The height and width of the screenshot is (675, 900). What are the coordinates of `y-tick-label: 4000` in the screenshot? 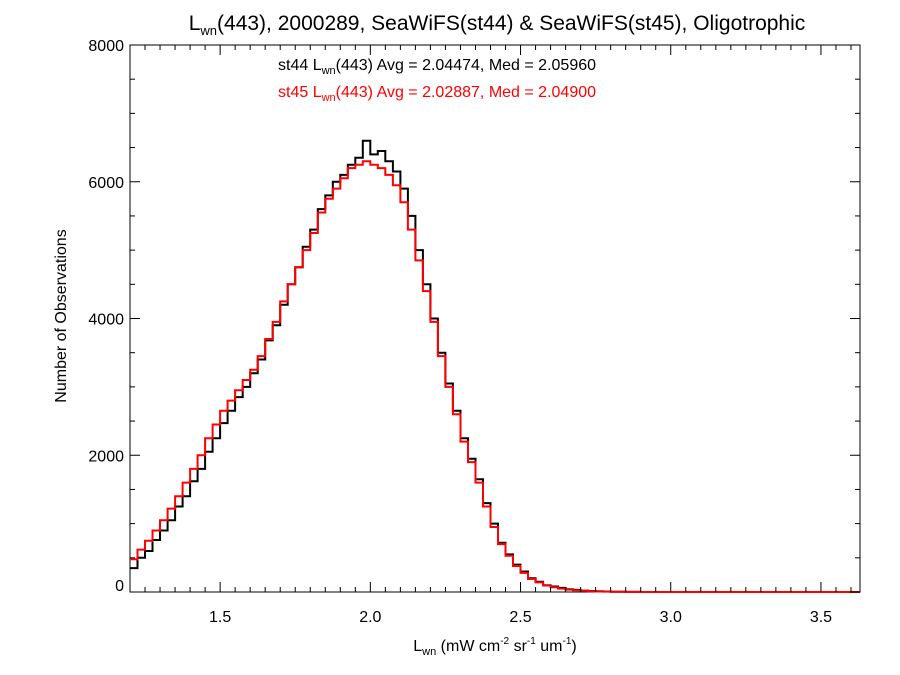 It's located at (106, 320).